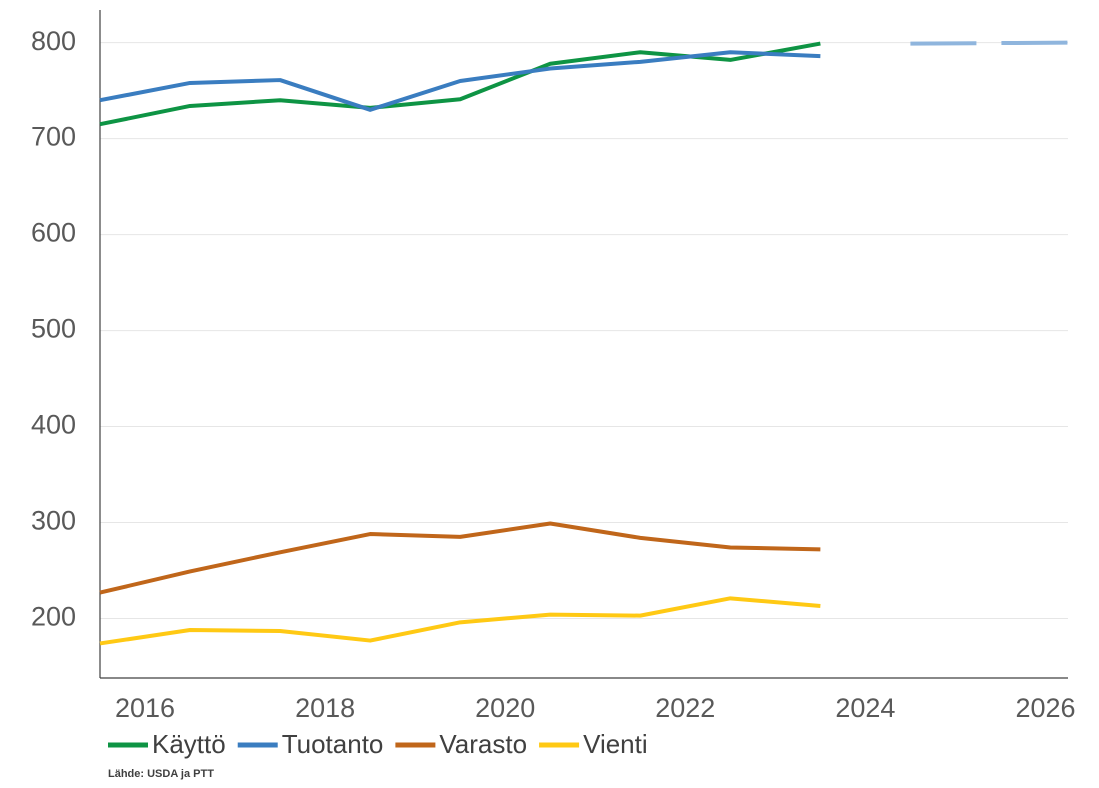 This screenshot has height=788, width=1099. I want to click on x-tick-label: 2020, so click(505, 708).